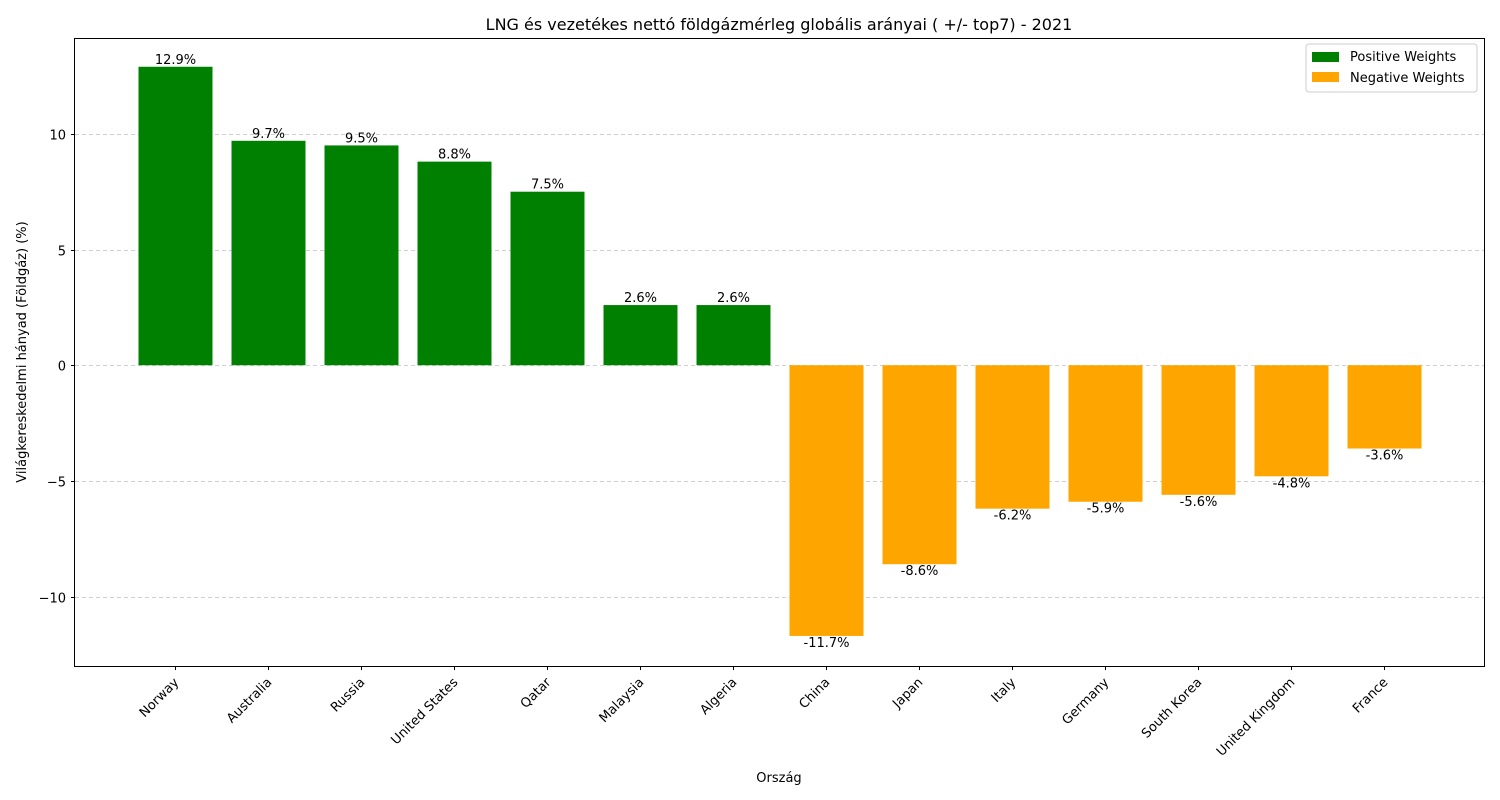 The image size is (1500, 800). What do you see at coordinates (56, 483) in the screenshot?
I see `y-tick-label: −5` at bounding box center [56, 483].